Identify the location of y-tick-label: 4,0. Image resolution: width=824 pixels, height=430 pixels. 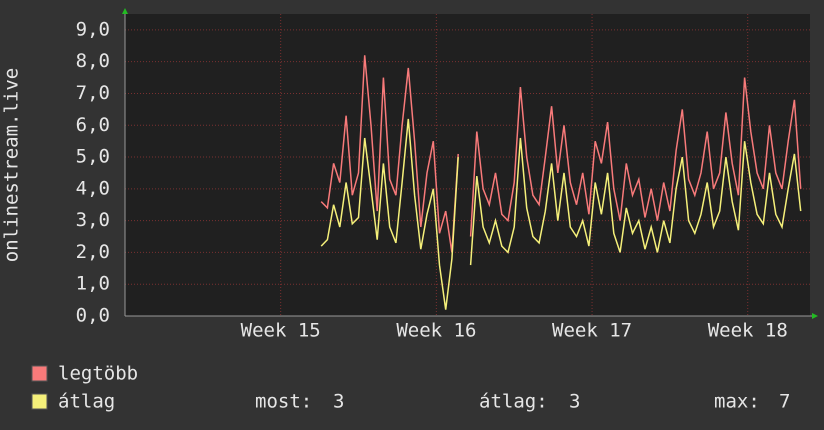
(93, 188).